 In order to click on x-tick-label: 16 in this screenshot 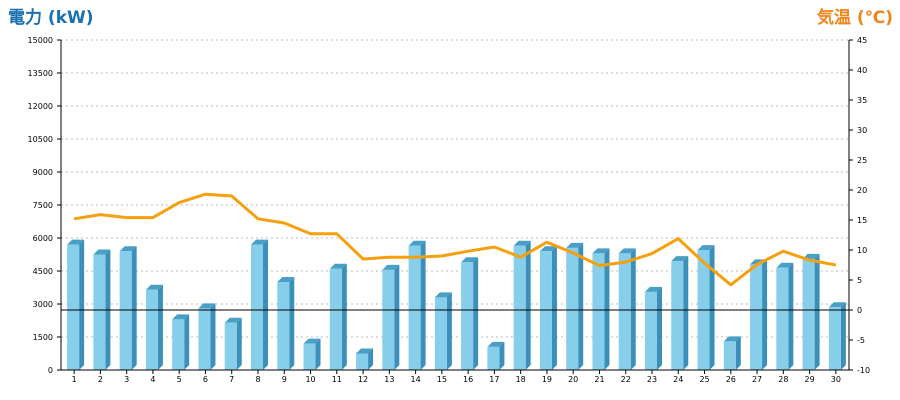, I will do `click(468, 379)`.